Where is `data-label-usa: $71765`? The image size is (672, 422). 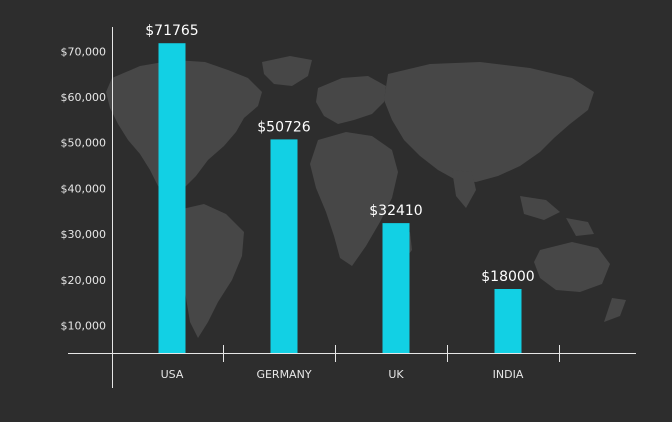
data-label-usa: $71765 is located at coordinates (171, 31).